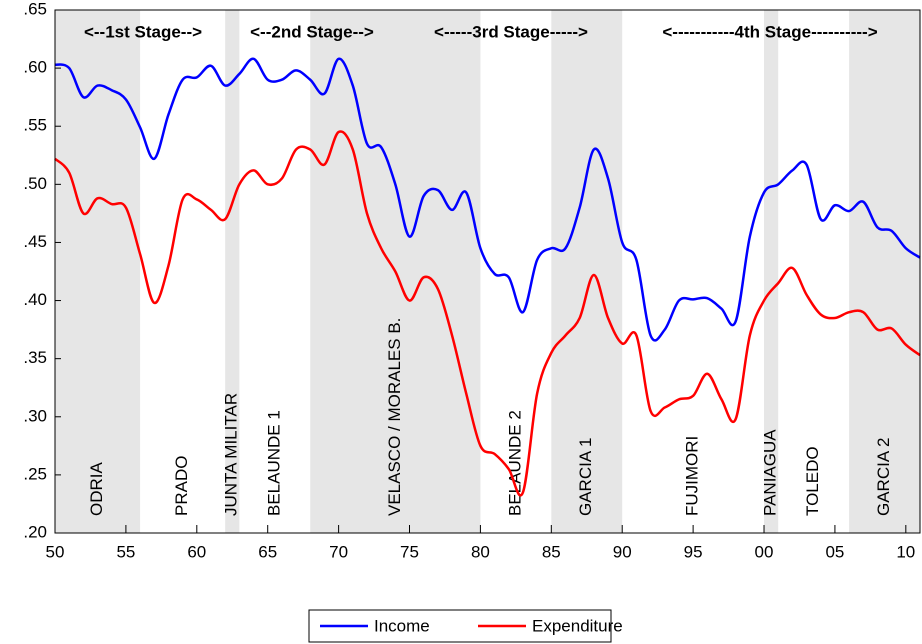  I want to click on x-tick-label: 60, so click(196, 551).